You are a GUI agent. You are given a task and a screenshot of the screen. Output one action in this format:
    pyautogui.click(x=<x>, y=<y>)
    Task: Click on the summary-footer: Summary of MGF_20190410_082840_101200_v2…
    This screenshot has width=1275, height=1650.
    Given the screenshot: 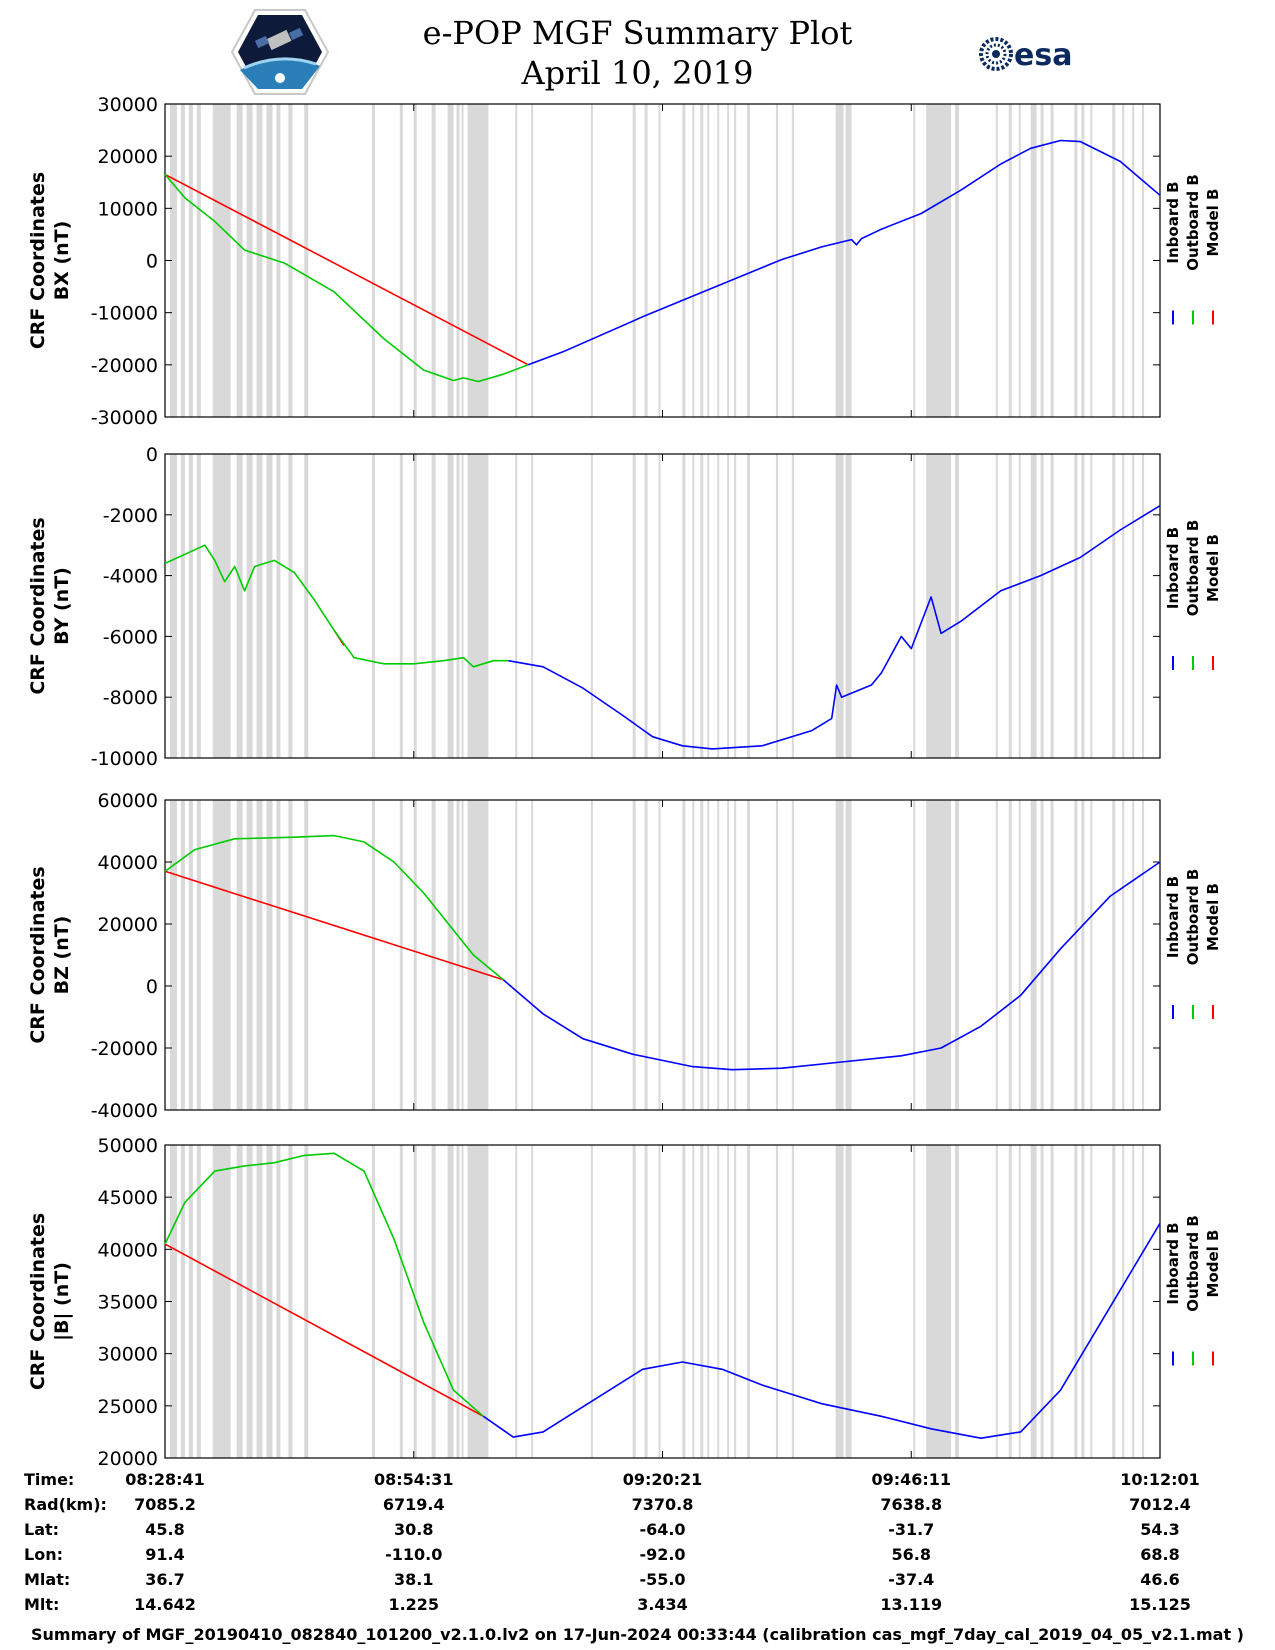 What is the action you would take?
    pyautogui.click(x=637, y=1634)
    